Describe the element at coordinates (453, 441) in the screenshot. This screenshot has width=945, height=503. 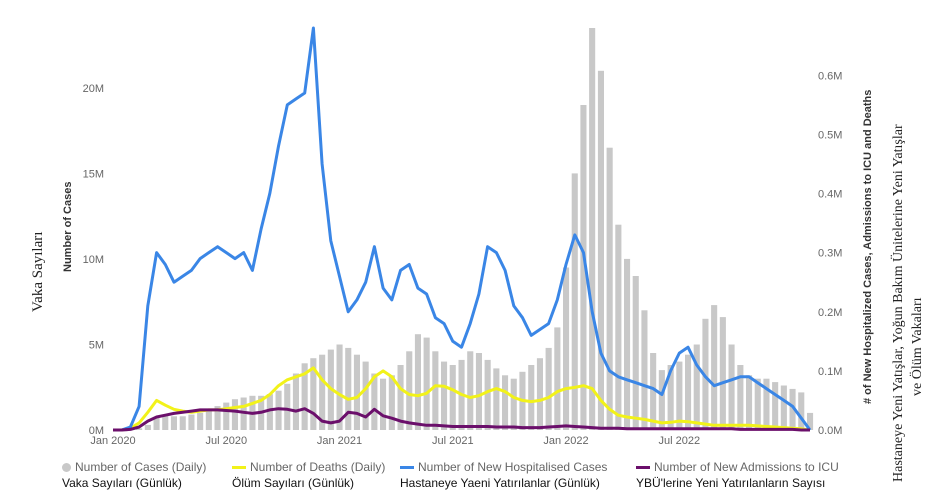
I see `x-tick-label: Jul 2021` at that location.